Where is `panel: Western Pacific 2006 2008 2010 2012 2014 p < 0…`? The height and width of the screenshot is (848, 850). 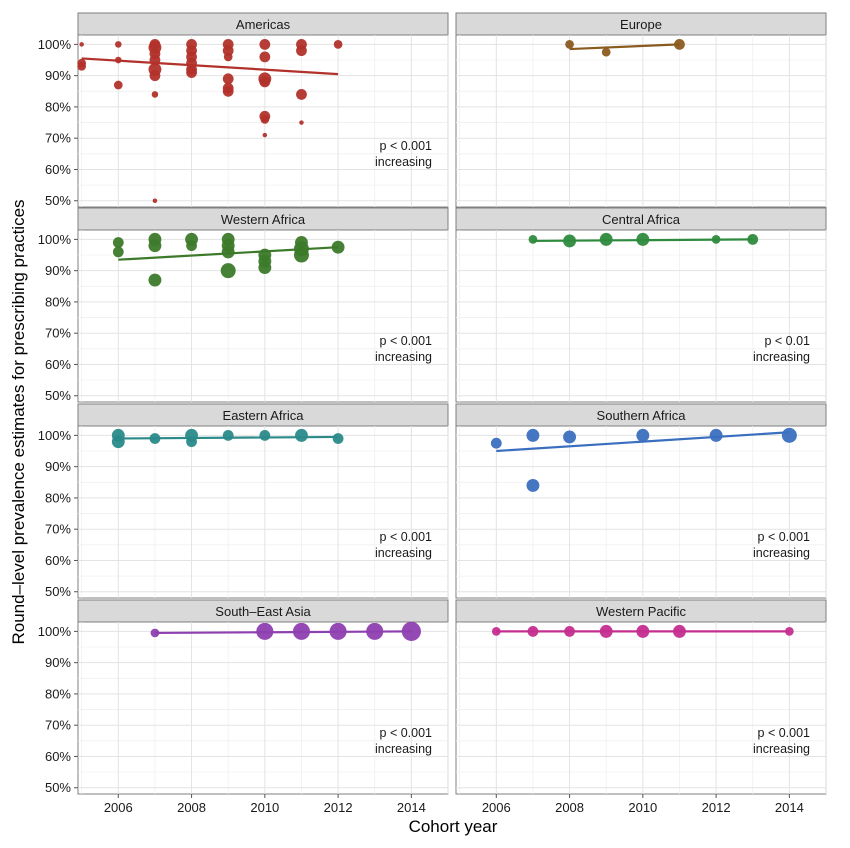 panel: Western Pacific 2006 2008 2010 2012 2014 p < 0… is located at coordinates (641, 707).